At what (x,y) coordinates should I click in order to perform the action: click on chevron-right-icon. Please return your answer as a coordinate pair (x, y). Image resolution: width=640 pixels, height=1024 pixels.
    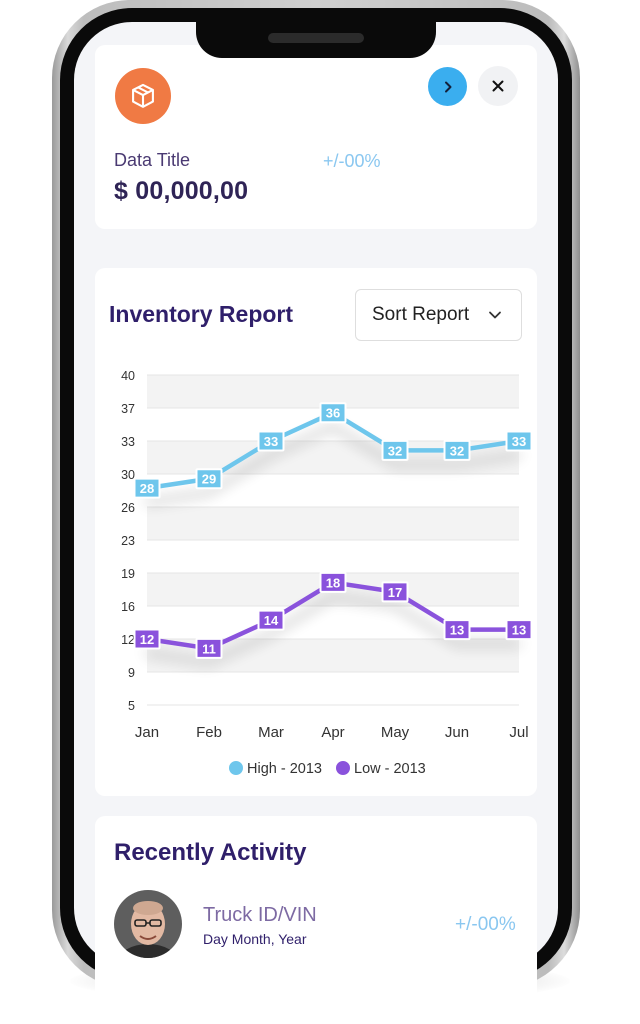
    Looking at the image, I should click on (447, 86).